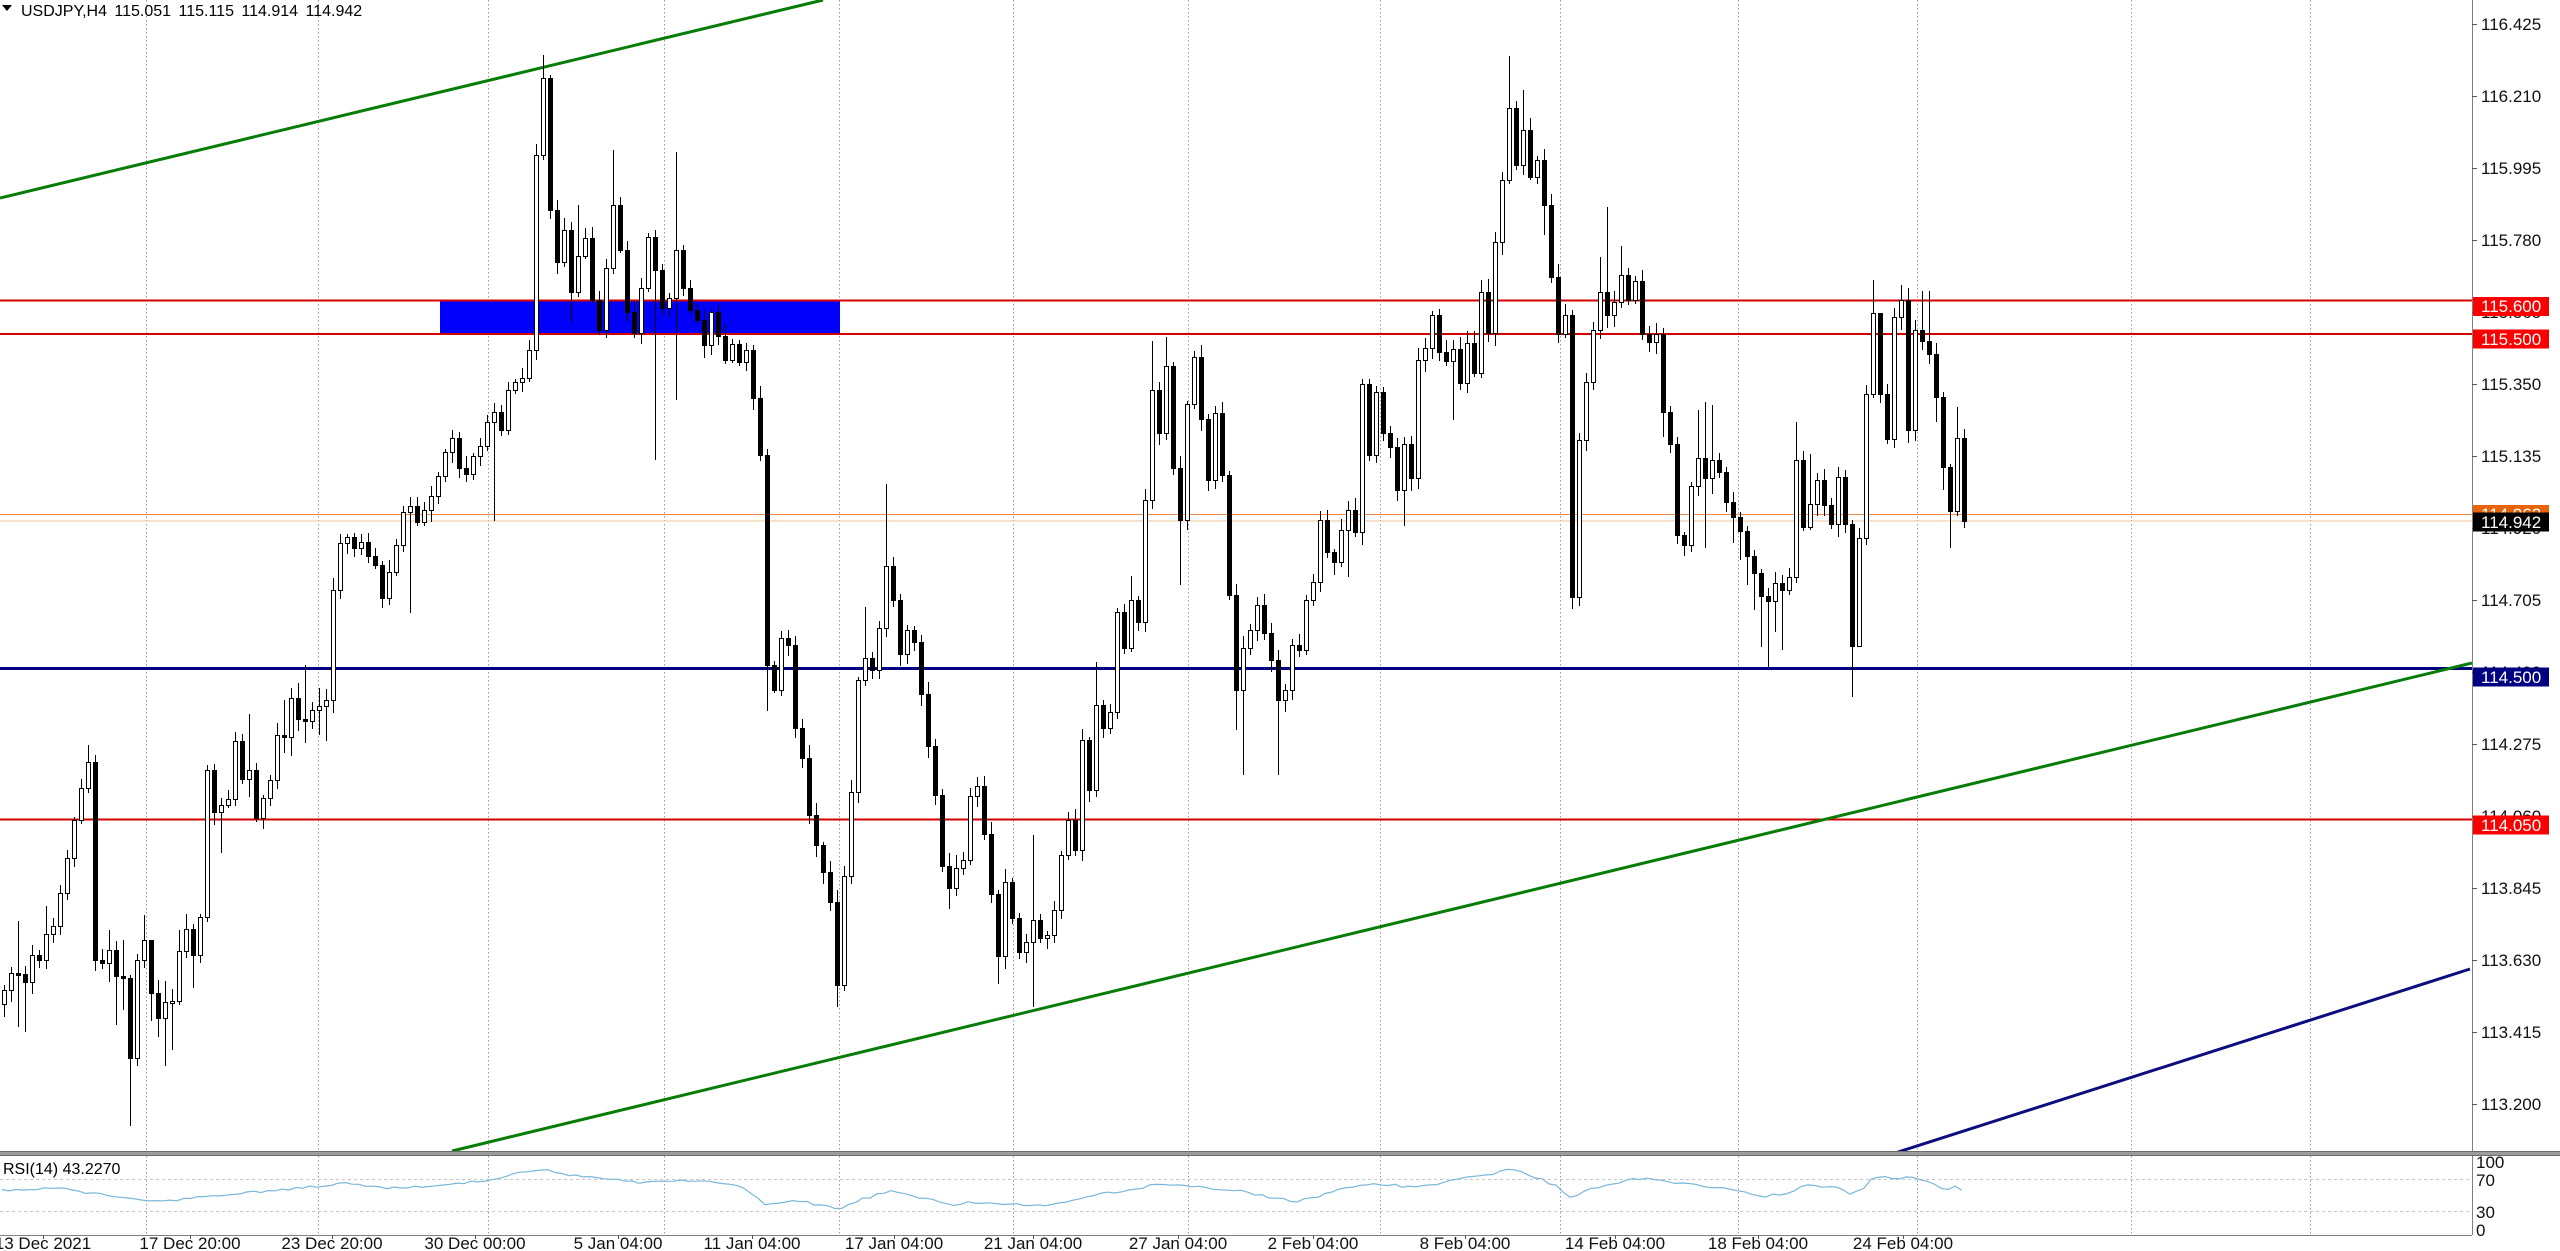 The image size is (2560, 1251). Describe the element at coordinates (2480, 1230) in the screenshot. I see `svg-text: 0` at that location.